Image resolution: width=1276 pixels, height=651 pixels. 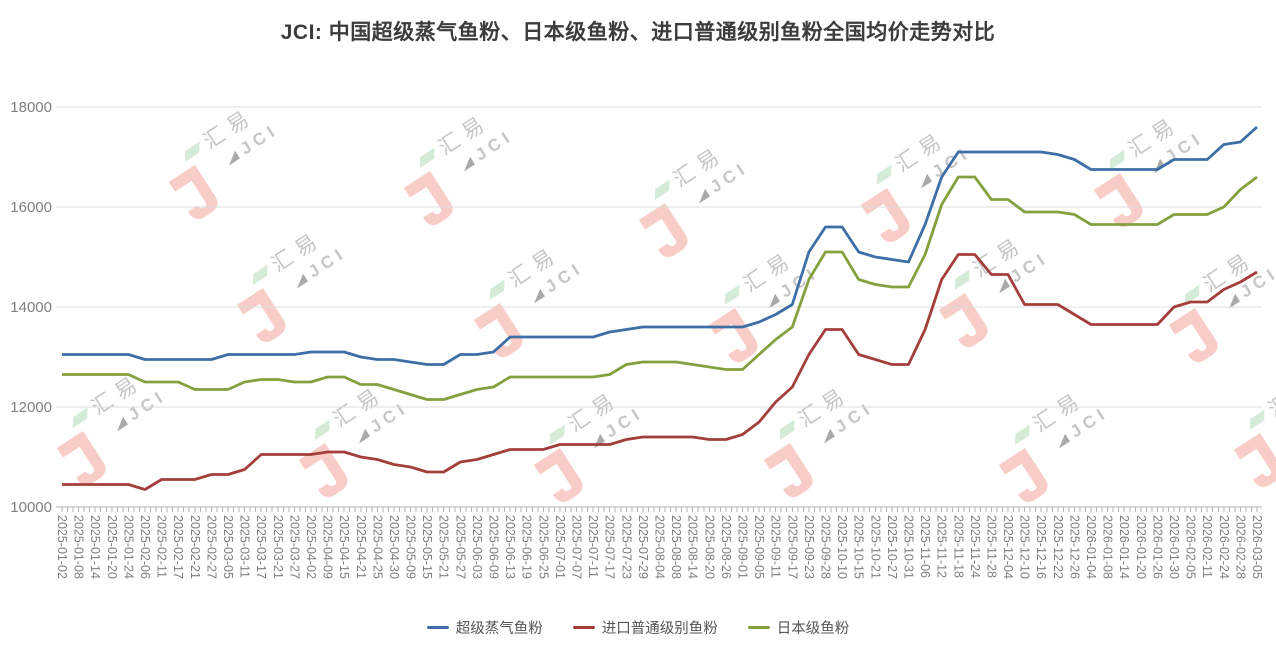 I want to click on x-axis-label: 2026-02-05, so click(x=1191, y=547).